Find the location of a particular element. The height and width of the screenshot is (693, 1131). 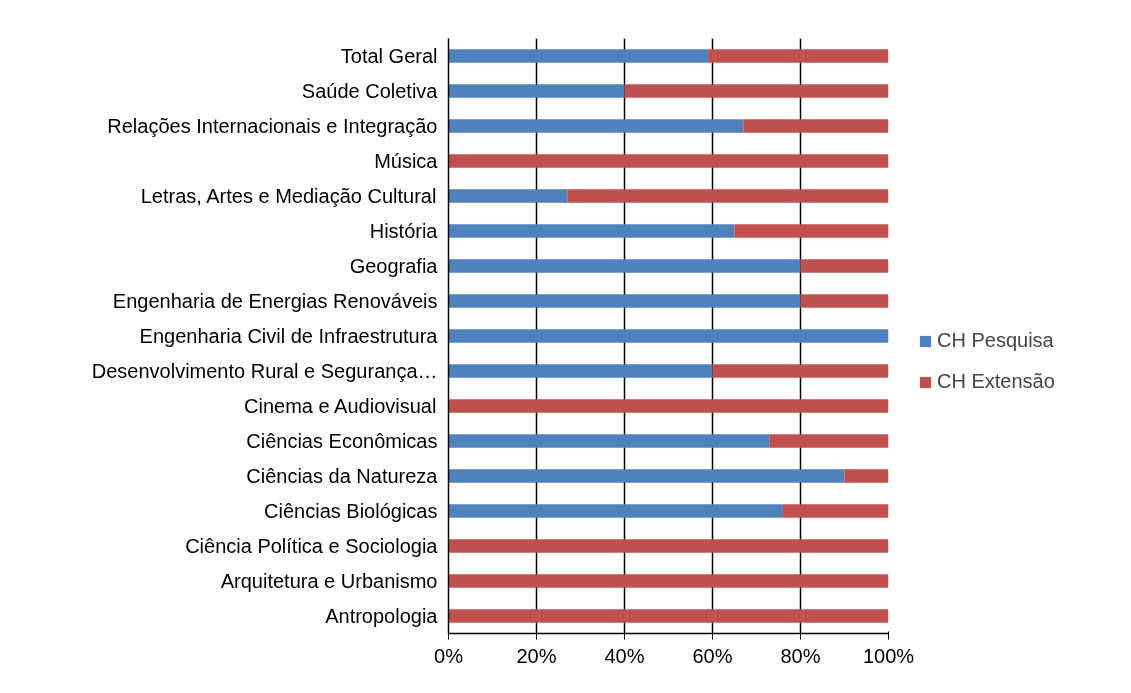

x-tick-label: 80% is located at coordinates (800, 655).